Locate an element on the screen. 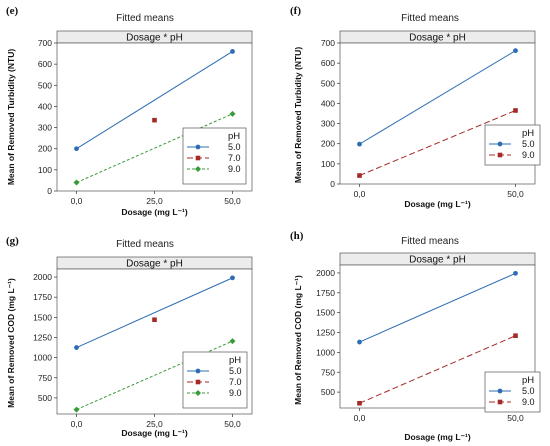 Image resolution: width=550 pixels, height=446 pixels. panel-label: (f) is located at coordinates (295, 11).